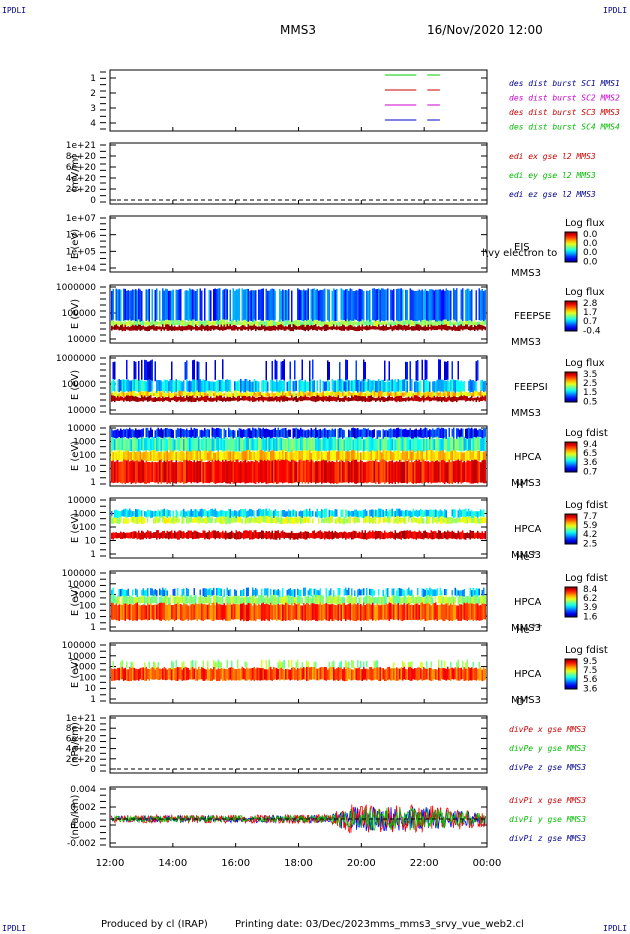 Image resolution: width=630 pixels, height=934 pixels. What do you see at coordinates (520, 485) in the screenshot?
I see `panel-5-species: H` at bounding box center [520, 485].